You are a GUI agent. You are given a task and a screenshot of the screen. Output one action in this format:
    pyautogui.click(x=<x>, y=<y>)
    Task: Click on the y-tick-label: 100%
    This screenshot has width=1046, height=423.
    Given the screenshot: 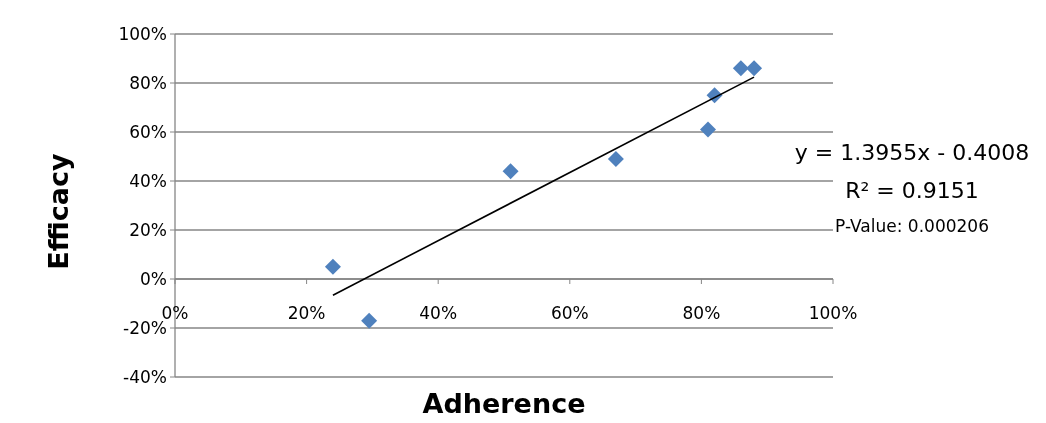 What is the action you would take?
    pyautogui.click(x=142, y=34)
    